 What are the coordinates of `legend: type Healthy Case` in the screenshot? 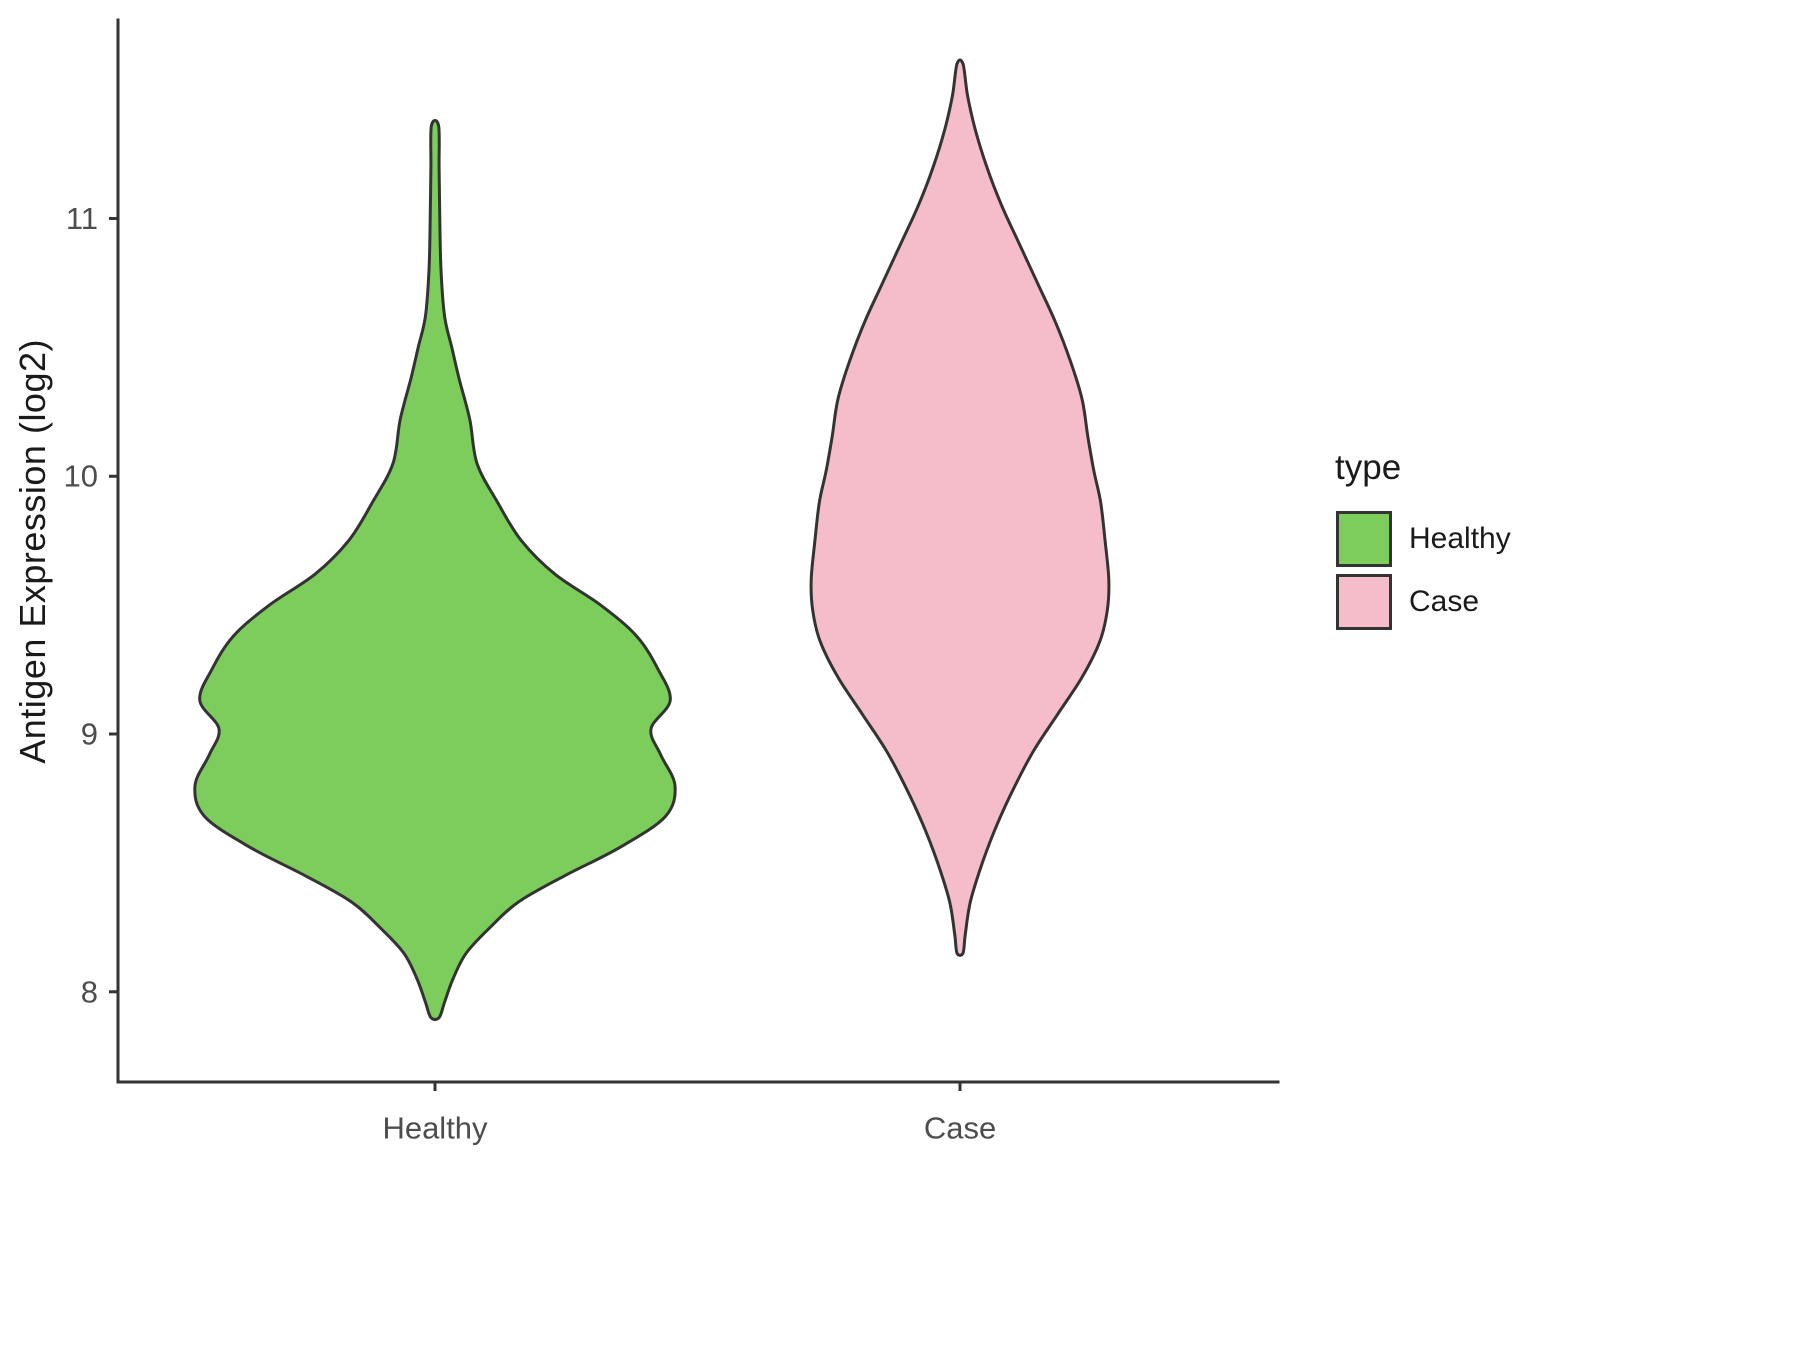 It's located at (1423, 542).